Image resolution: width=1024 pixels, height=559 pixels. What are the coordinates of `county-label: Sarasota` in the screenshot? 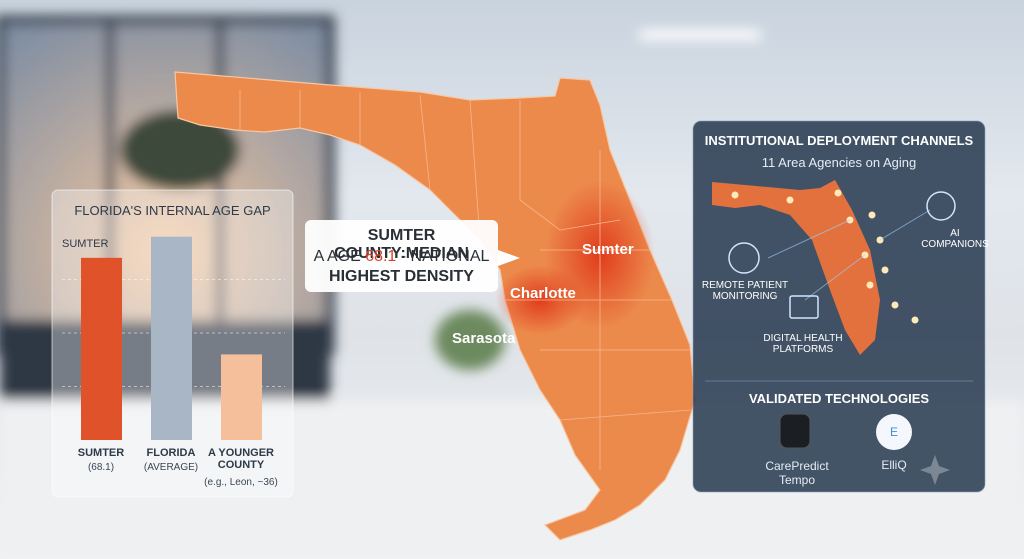 It's located at (484, 338).